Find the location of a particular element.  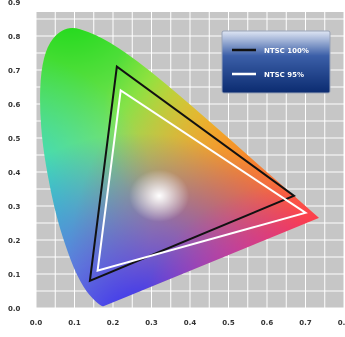

y-tick-label: 0.8 is located at coordinates (14, 37).